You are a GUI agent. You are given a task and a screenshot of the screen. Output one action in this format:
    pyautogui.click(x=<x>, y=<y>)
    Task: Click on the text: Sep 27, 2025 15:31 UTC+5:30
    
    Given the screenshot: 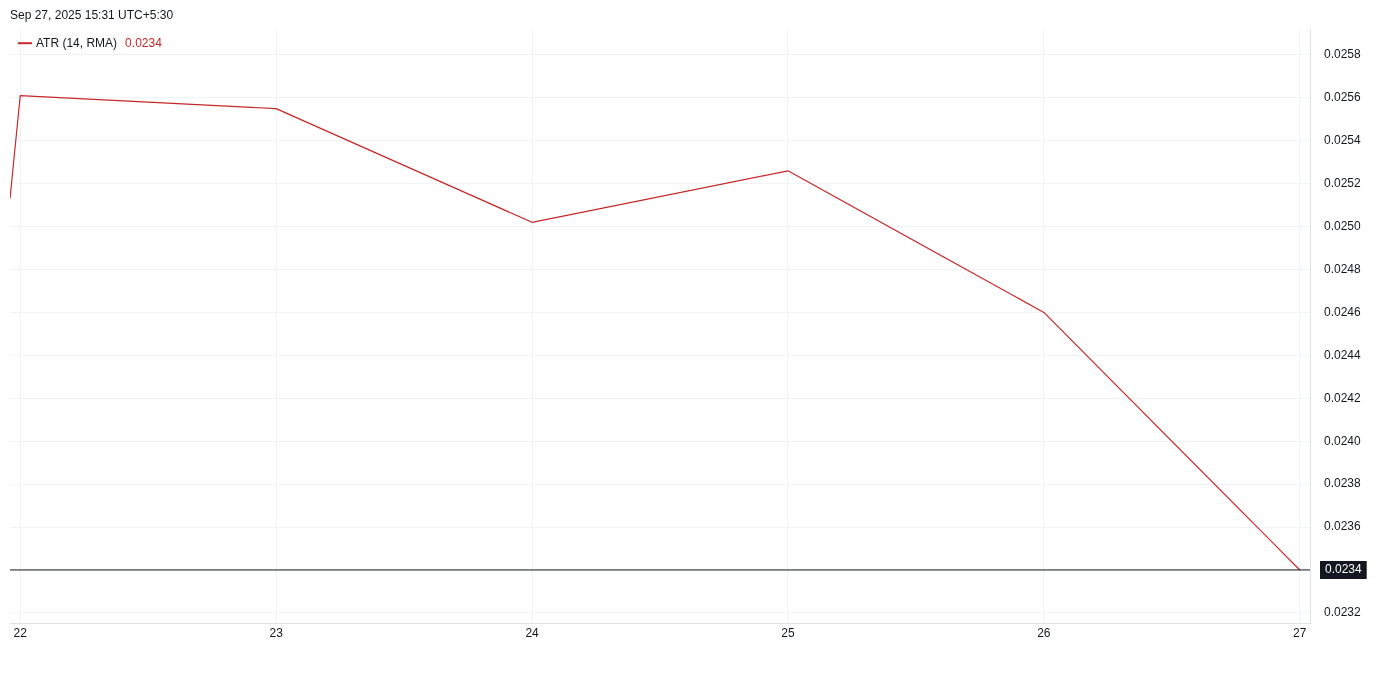 What is the action you would take?
    pyautogui.click(x=92, y=15)
    